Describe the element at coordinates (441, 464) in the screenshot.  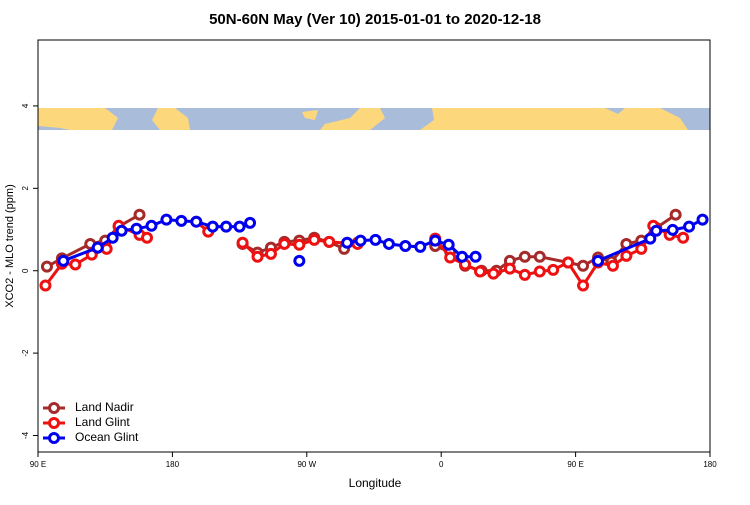
I see `x-tick-label: 0` at that location.